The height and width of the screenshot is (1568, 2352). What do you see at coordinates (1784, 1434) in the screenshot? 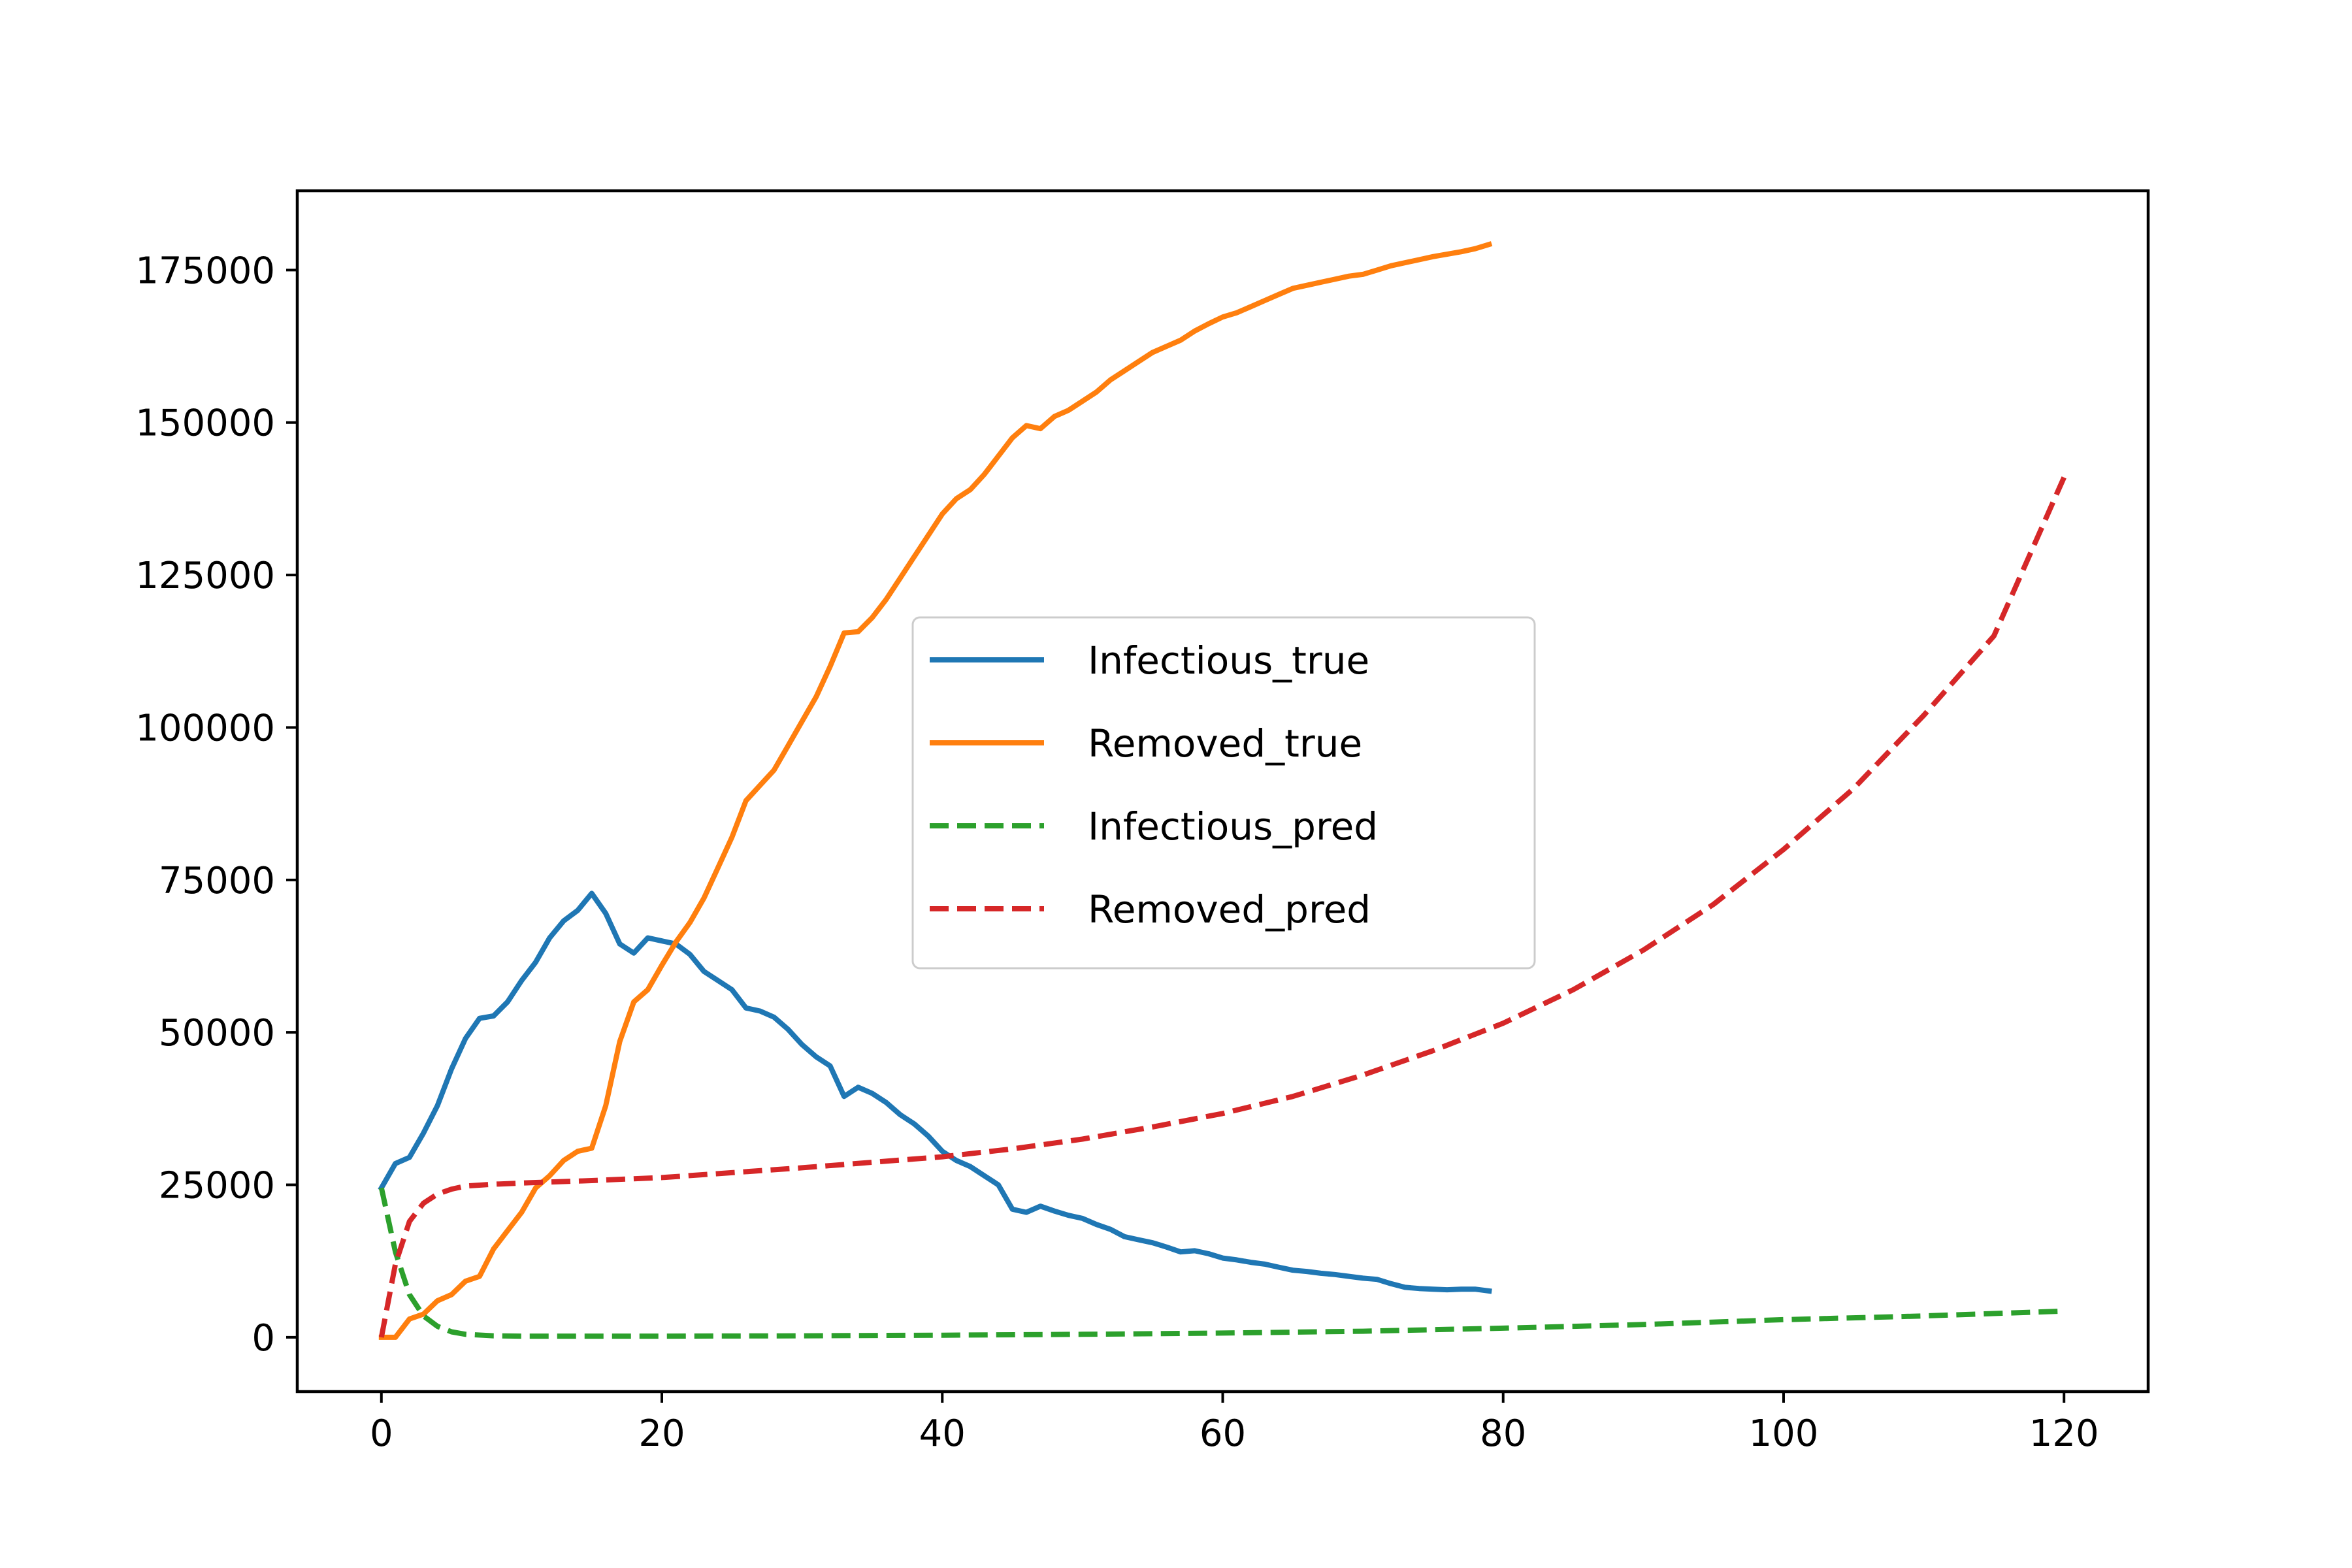
I see `x-tick-label: 100` at bounding box center [1784, 1434].